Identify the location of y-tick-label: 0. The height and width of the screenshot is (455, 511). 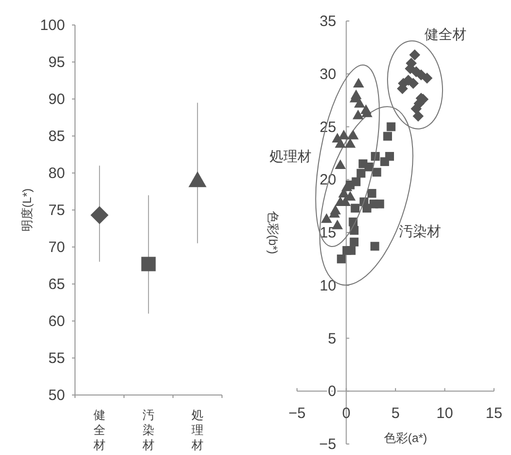
(332, 391).